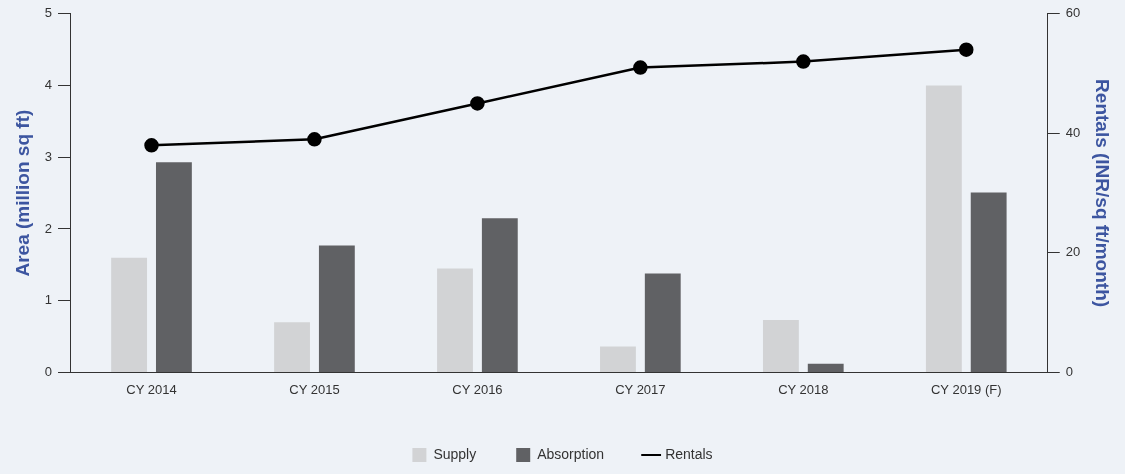 The image size is (1125, 474). I want to click on x-tick-label: CY 2017, so click(640, 389).